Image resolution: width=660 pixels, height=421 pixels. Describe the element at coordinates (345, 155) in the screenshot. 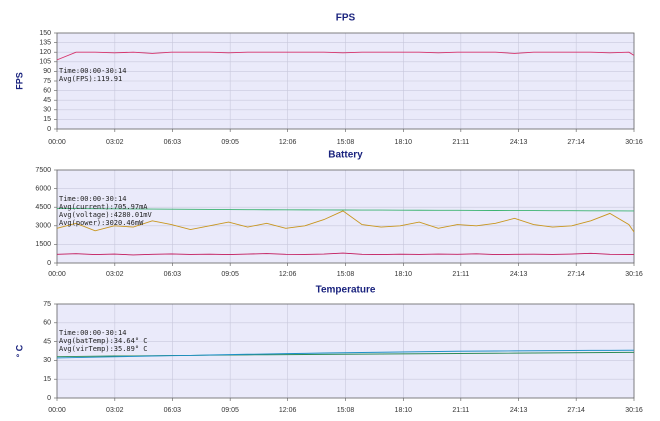

I see `chart-title: Battery` at that location.